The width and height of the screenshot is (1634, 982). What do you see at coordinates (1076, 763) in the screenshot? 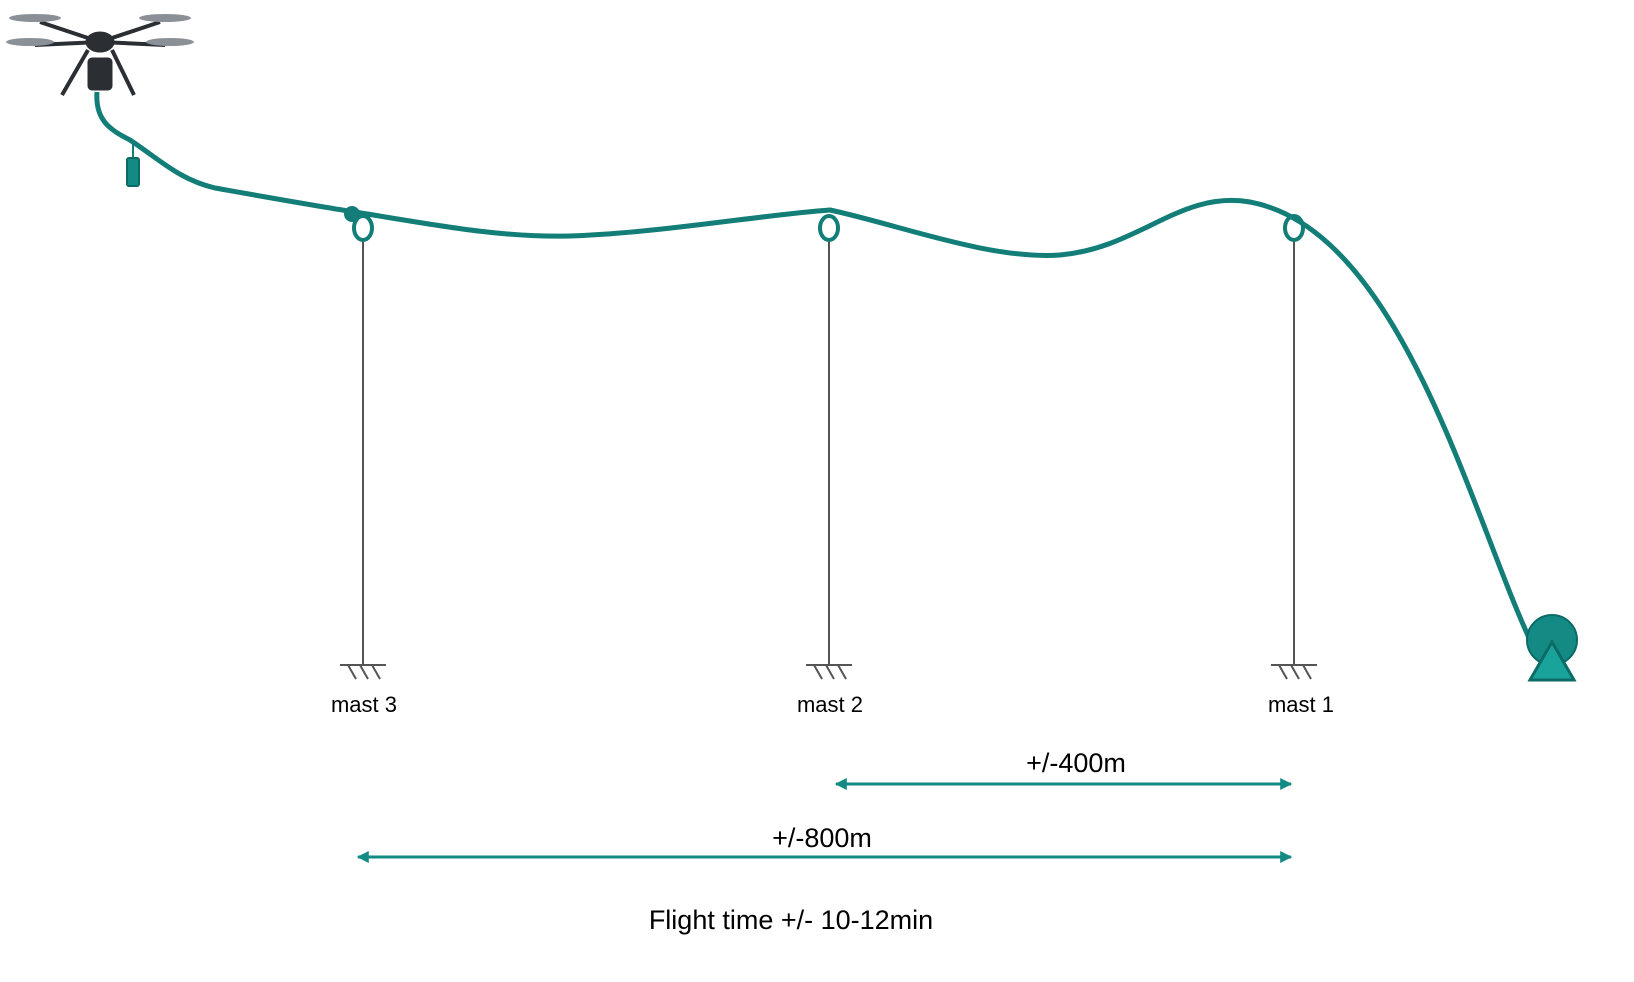
I see `distance-label: +/-400m` at bounding box center [1076, 763].